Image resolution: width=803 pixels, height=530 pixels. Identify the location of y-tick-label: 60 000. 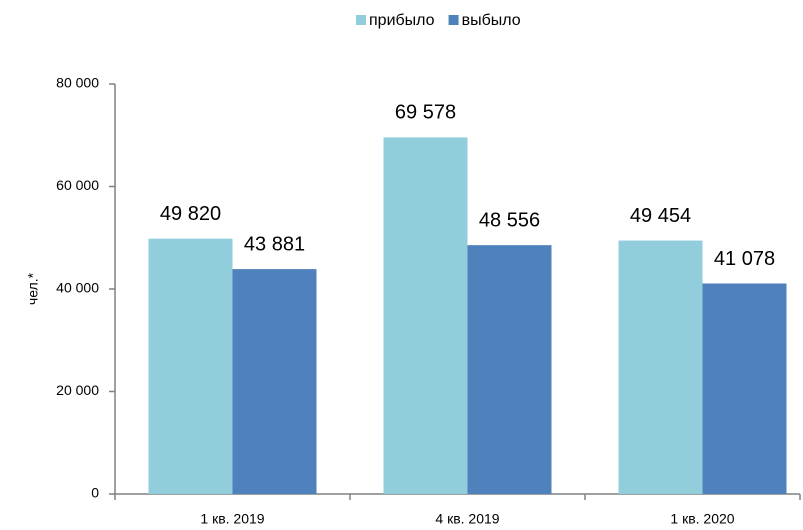
(77, 185).